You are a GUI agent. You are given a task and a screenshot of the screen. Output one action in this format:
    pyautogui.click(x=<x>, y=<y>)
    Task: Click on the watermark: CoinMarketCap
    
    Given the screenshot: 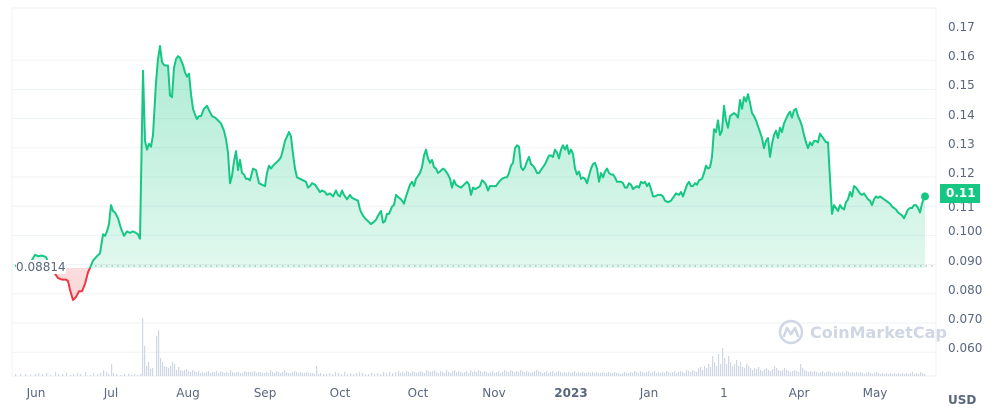 What is the action you would take?
    pyautogui.click(x=862, y=332)
    